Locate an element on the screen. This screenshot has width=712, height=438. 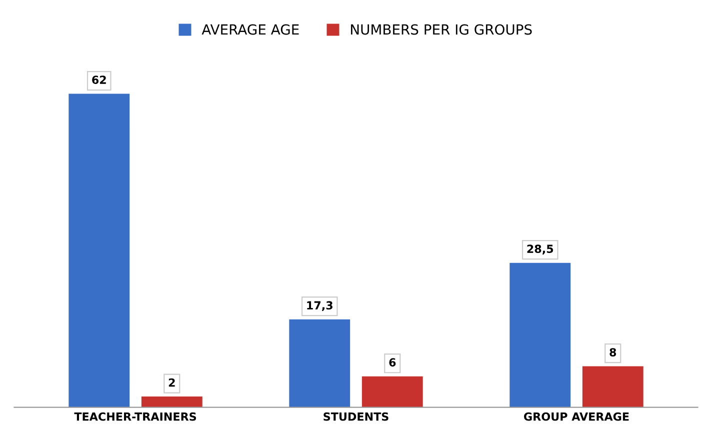
data-label: 17,3 is located at coordinates (319, 306).